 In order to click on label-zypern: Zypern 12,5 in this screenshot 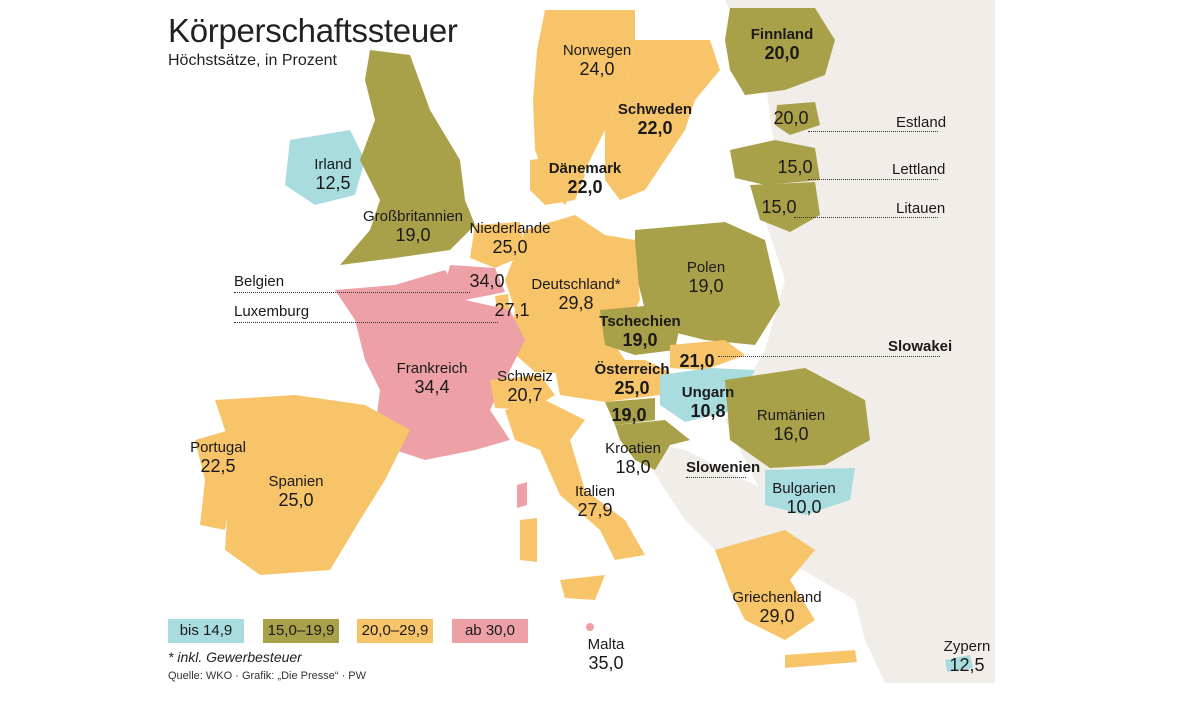, I will do `click(967, 657)`.